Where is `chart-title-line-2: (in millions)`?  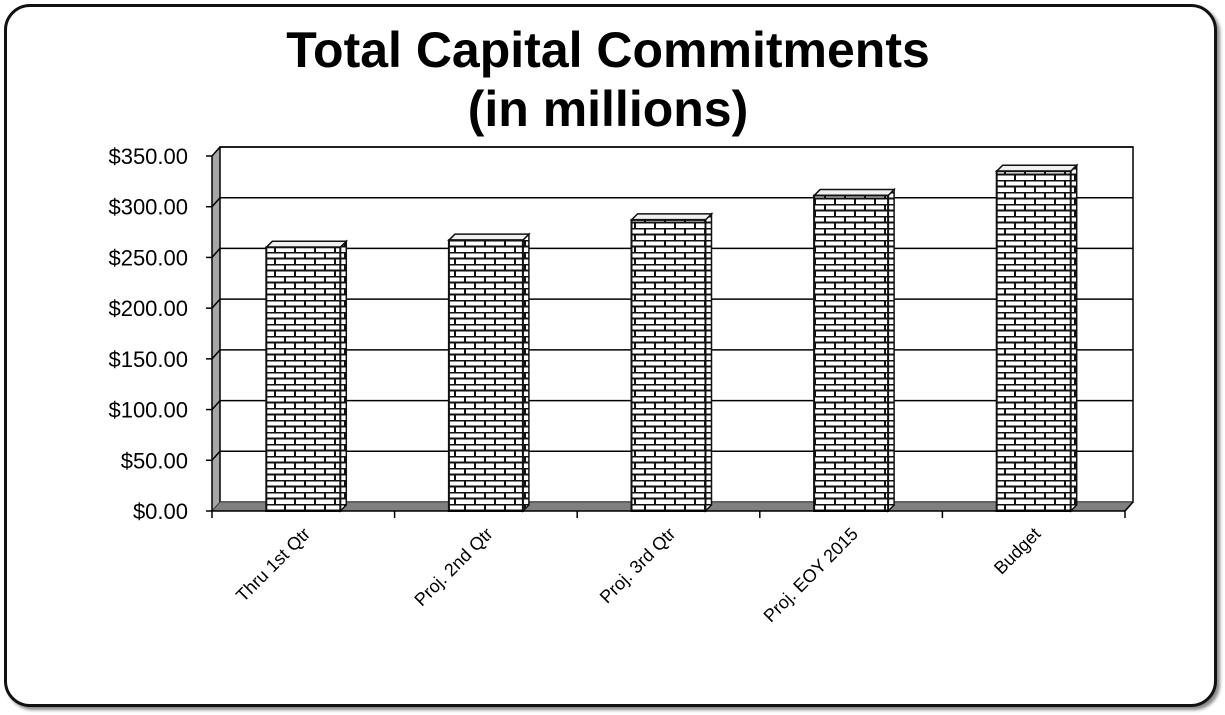 chart-title-line-2: (in millions) is located at coordinates (608, 109).